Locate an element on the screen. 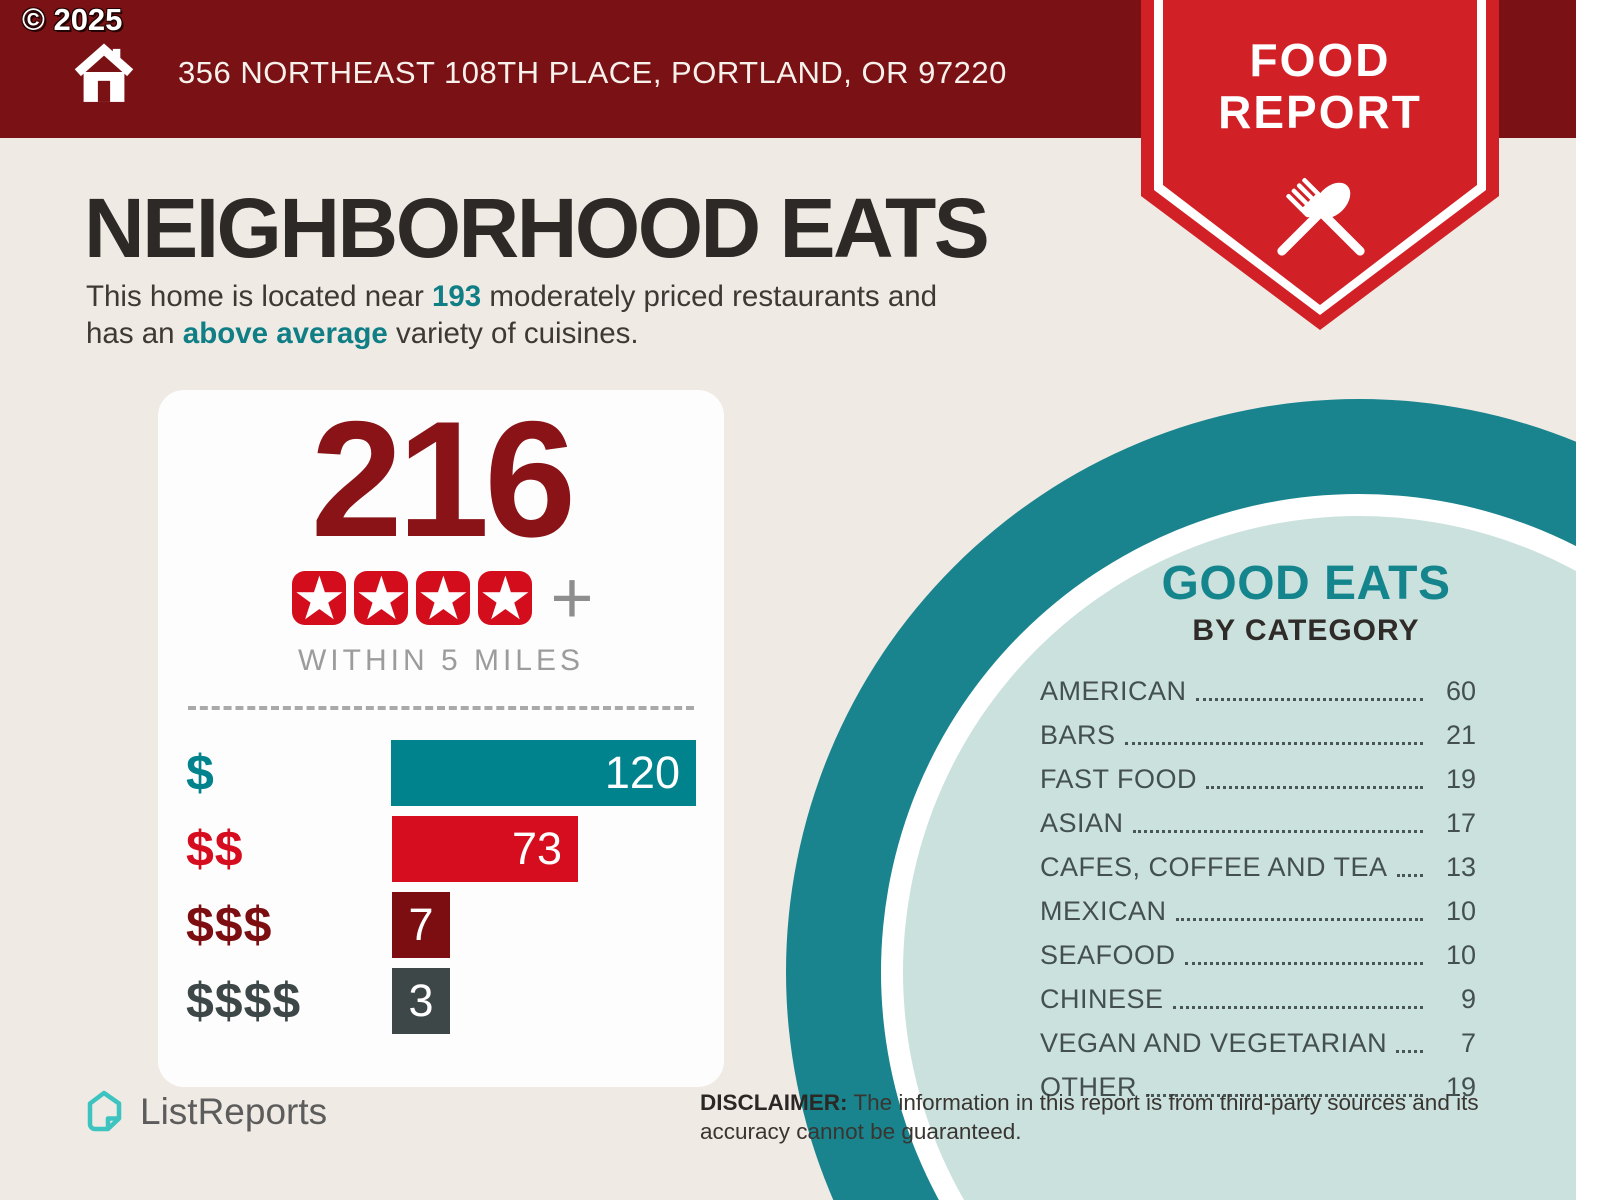 This screenshot has width=1600, height=1200. price-tier-label: $ is located at coordinates (200, 773).